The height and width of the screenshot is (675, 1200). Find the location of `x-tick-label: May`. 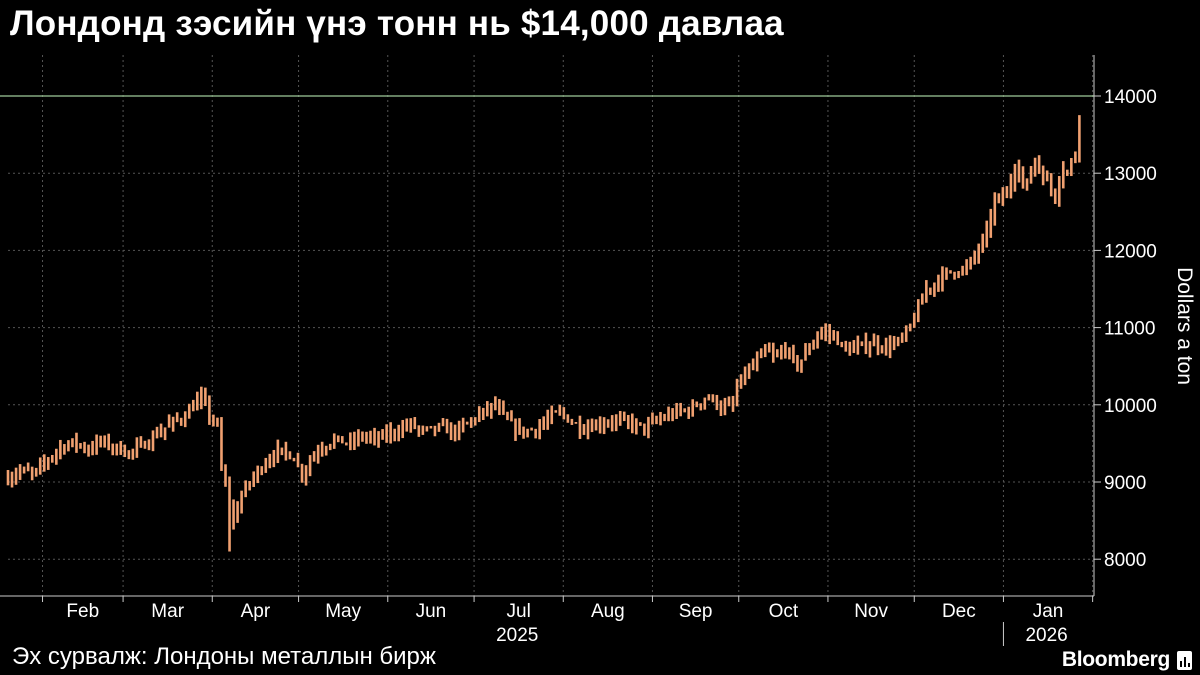

x-tick-label: May is located at coordinates (343, 611).